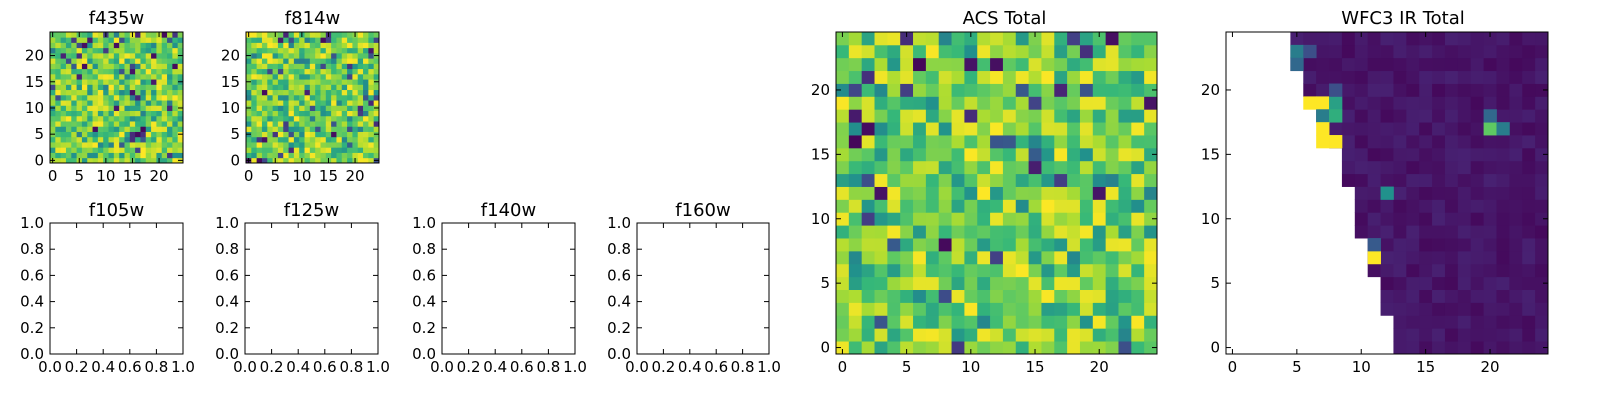 The image size is (1600, 400). I want to click on y-tick-label: 0.2, so click(227, 328).